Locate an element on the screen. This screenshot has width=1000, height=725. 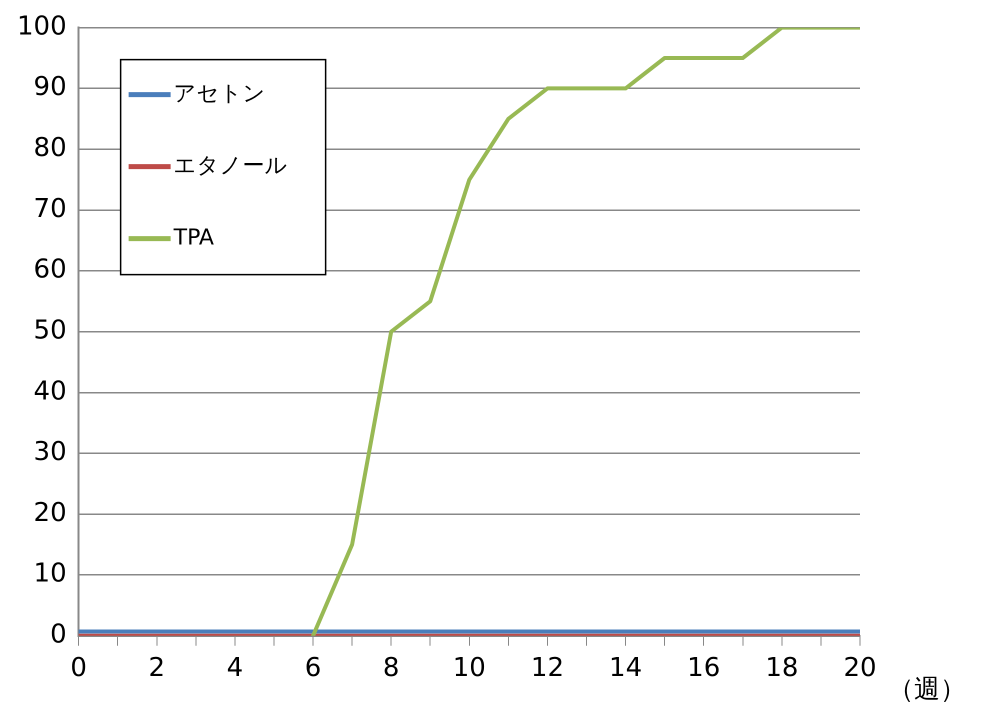
y-tick-label: 0 is located at coordinates (58, 635).